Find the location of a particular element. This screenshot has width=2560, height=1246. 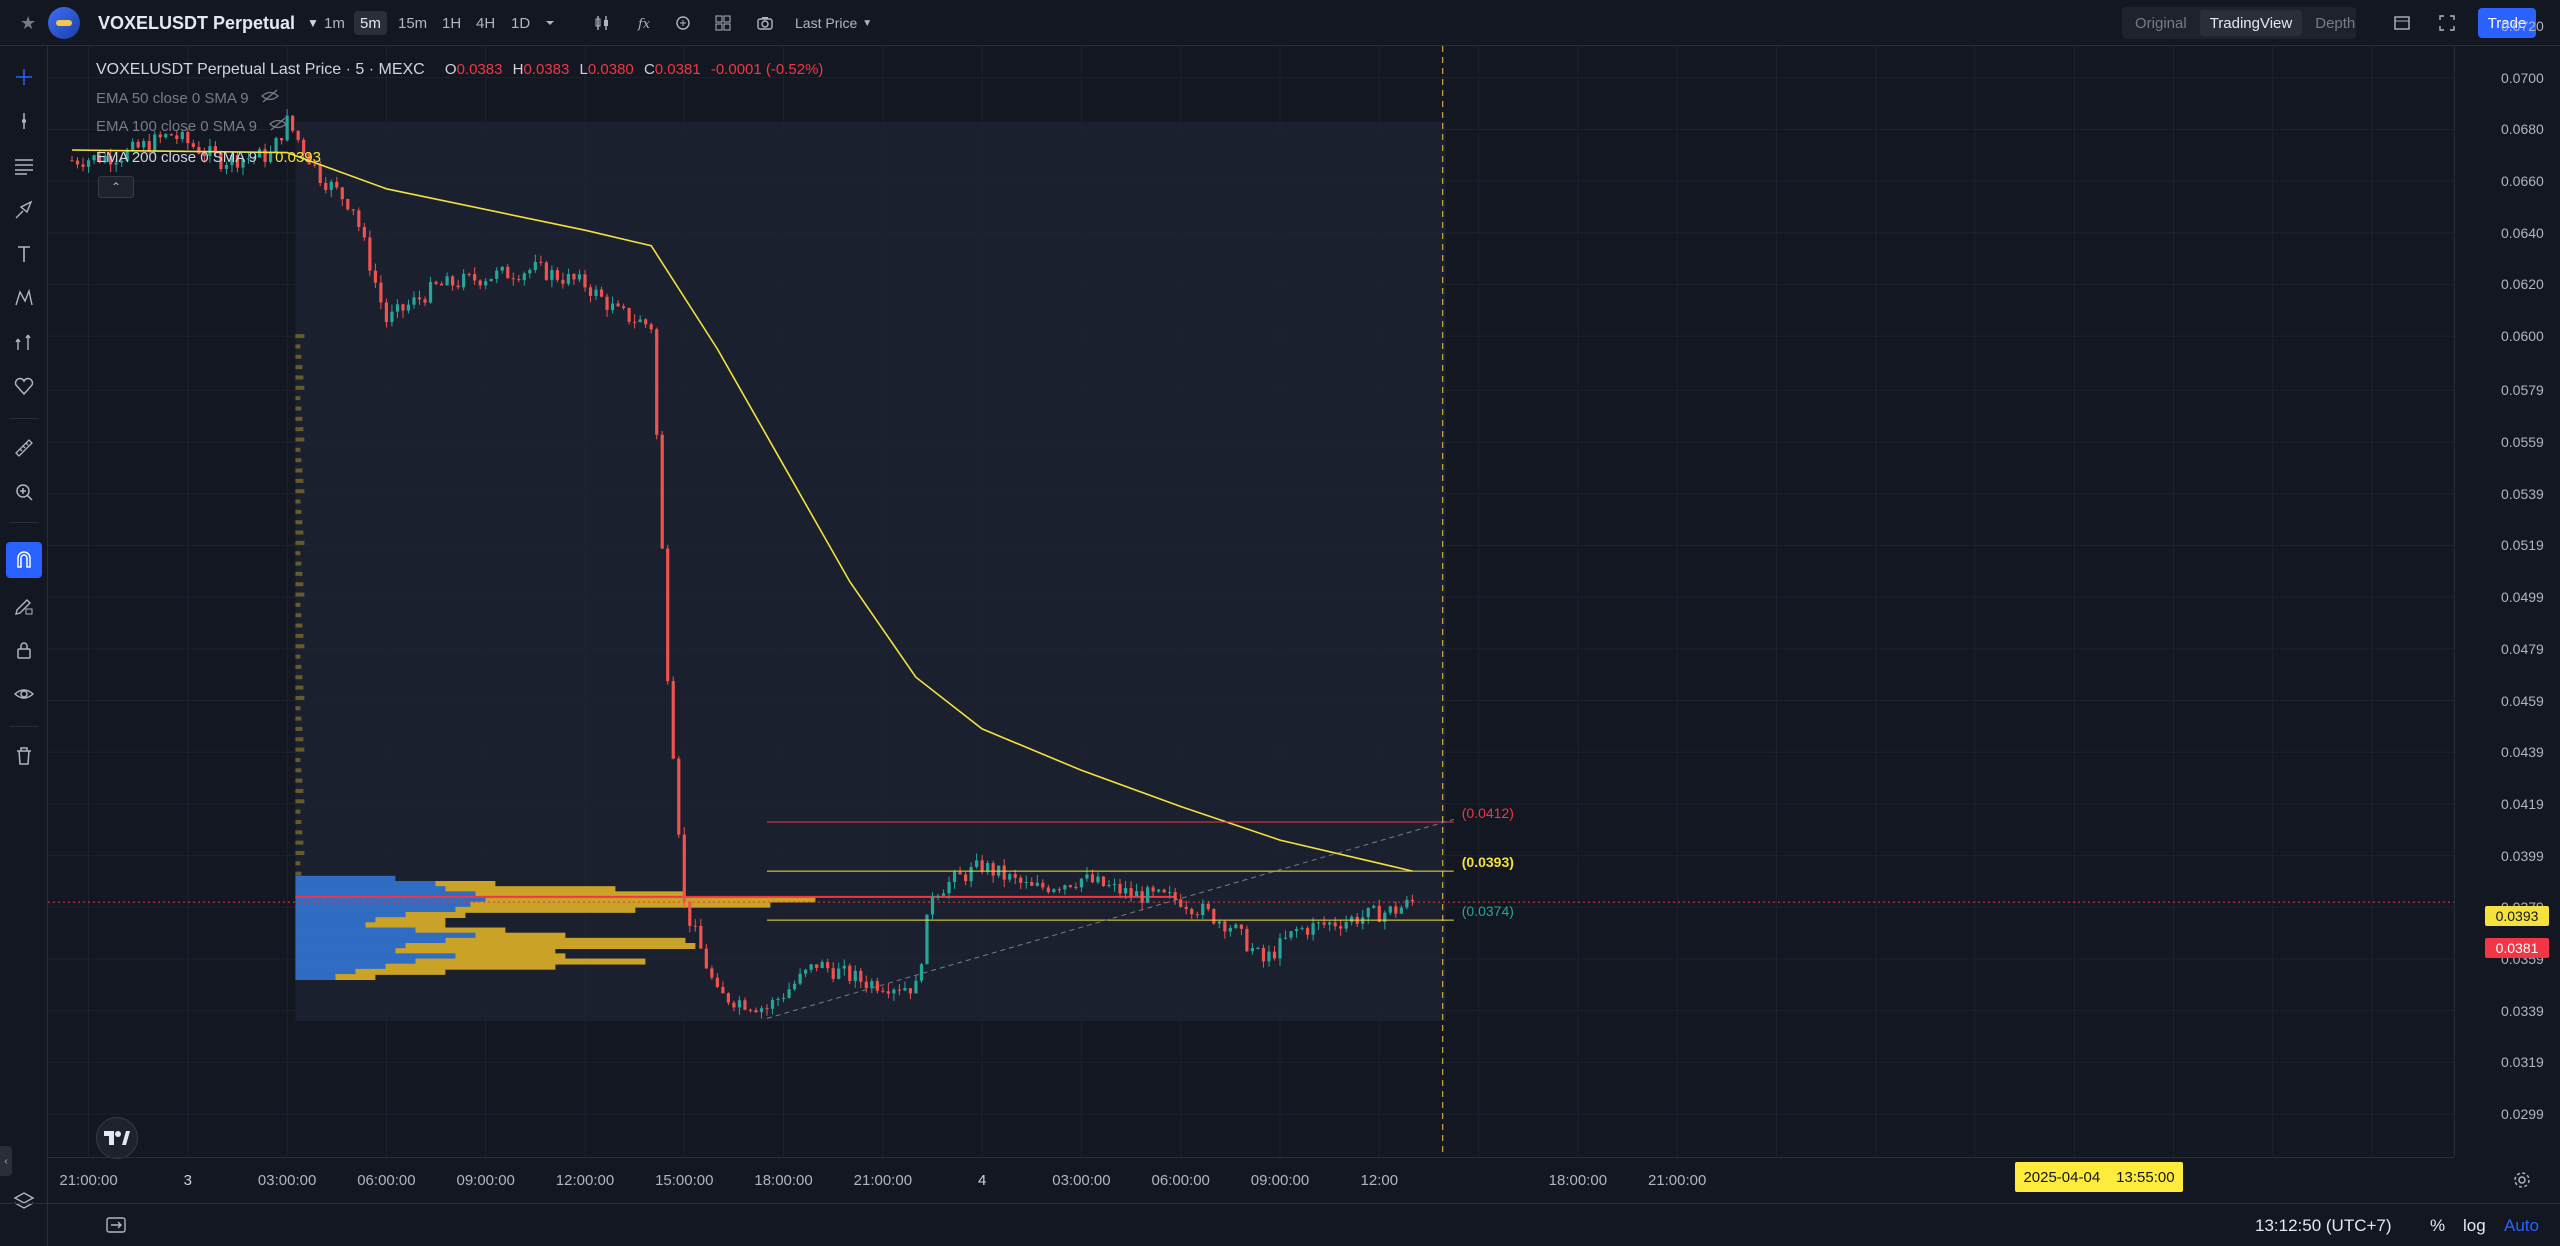

interval-1h: 1H is located at coordinates (452, 23).